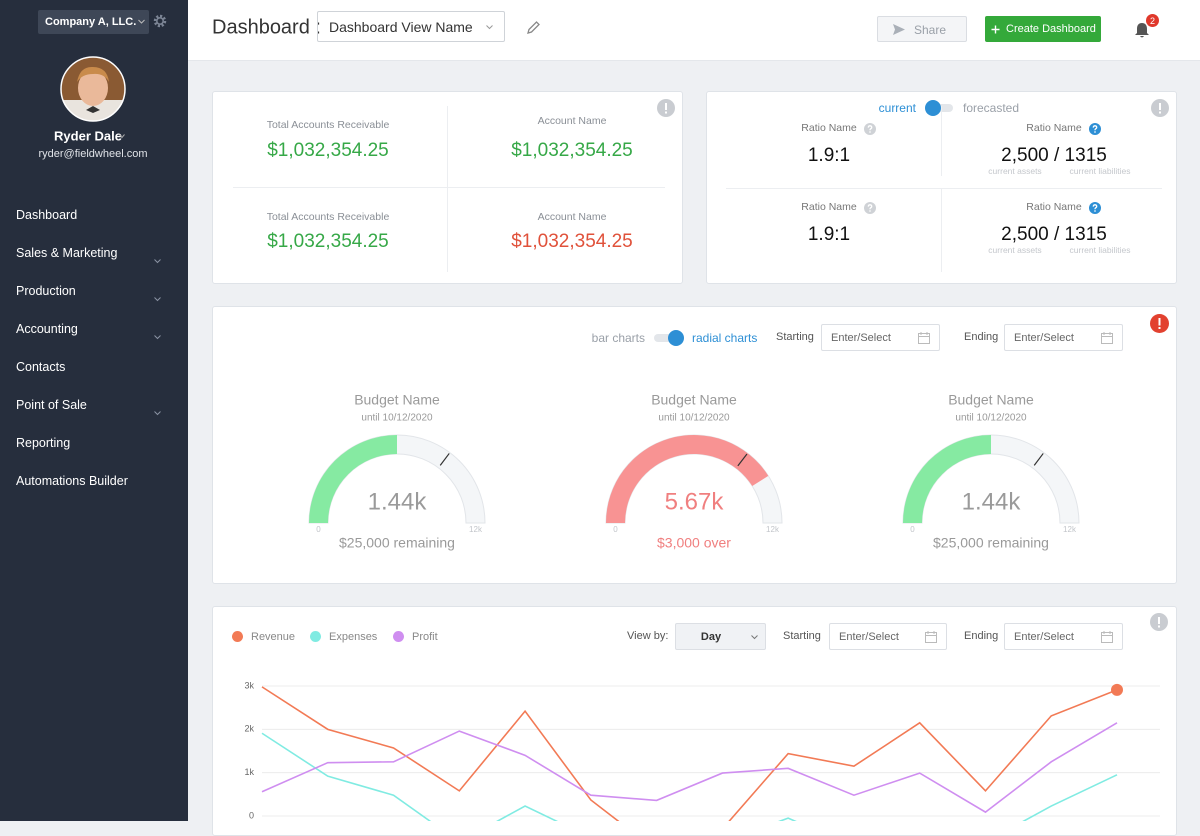 Image resolution: width=1200 pixels, height=836 pixels. What do you see at coordinates (46, 291) in the screenshot?
I see `nav-item: Production` at bounding box center [46, 291].